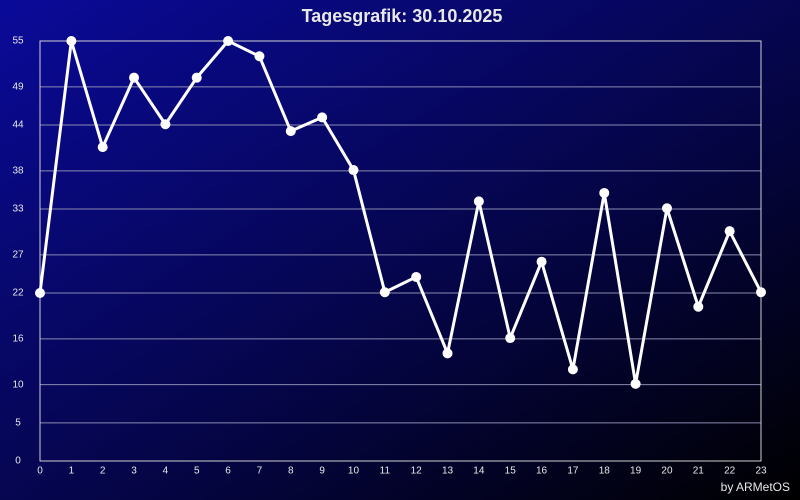  I want to click on x-tick-label: 16, so click(542, 471).